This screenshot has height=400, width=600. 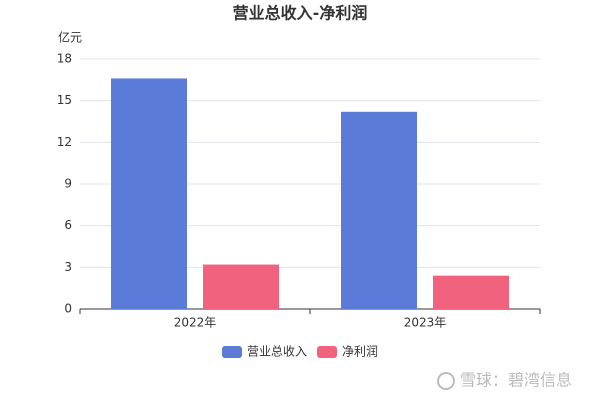 I want to click on y-axis-label: 亿元, so click(x=70, y=37).